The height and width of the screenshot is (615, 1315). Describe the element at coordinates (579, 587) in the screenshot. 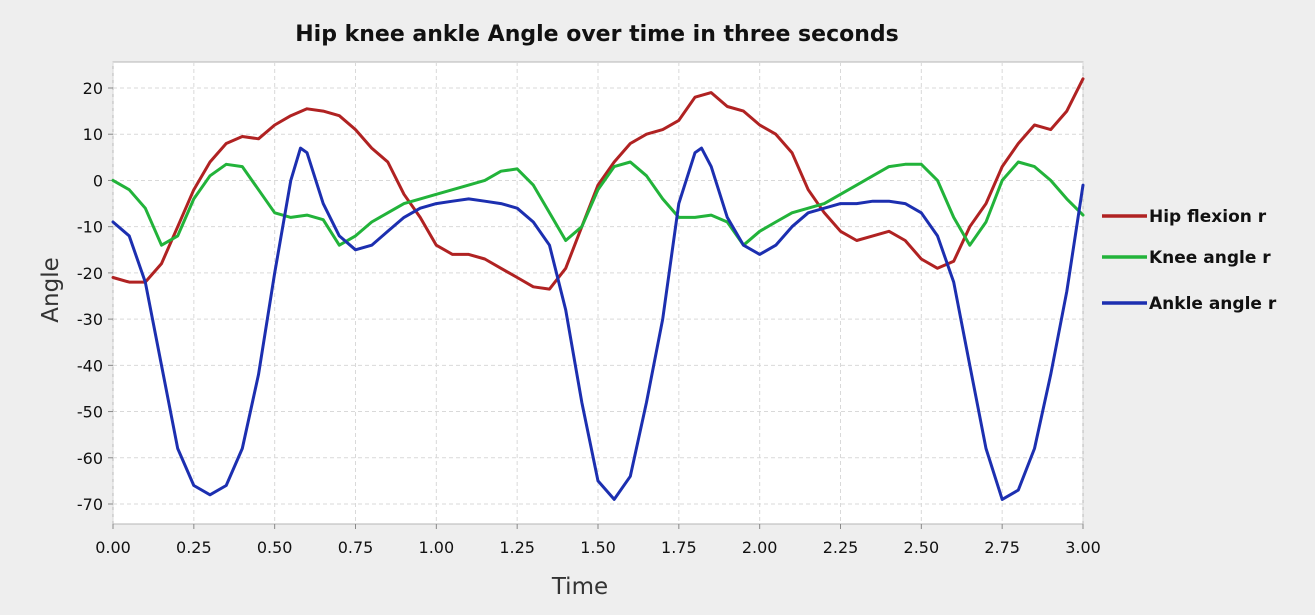

I see `x-axis-title: Time` at that location.